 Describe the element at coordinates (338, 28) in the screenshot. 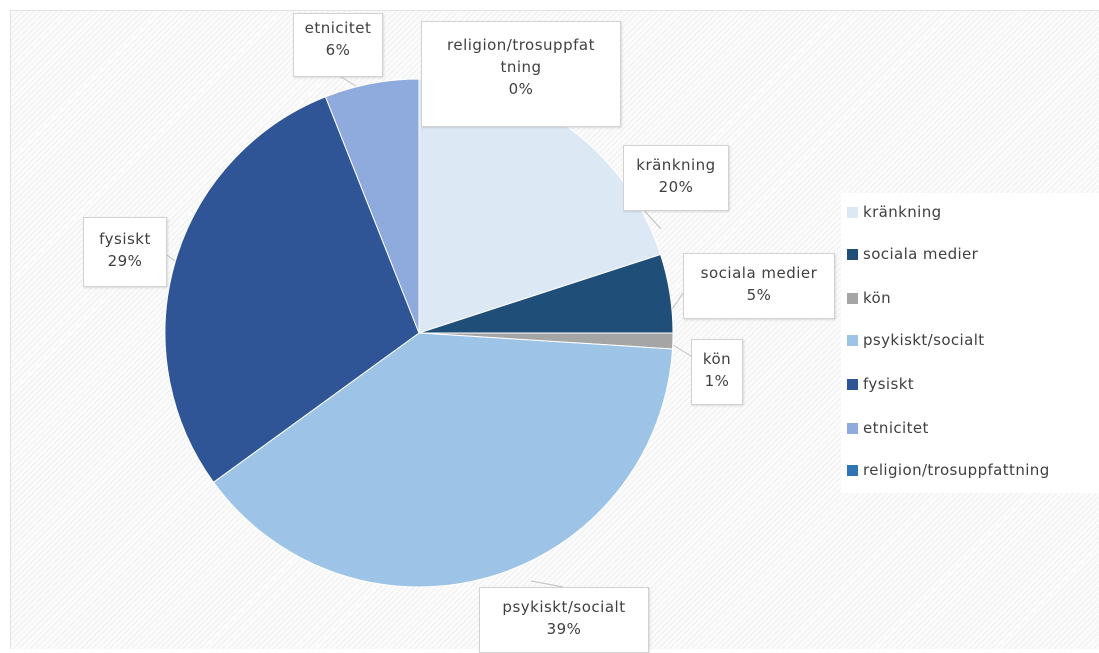

I see `data-label-etnicitet-name: etnicitet` at that location.